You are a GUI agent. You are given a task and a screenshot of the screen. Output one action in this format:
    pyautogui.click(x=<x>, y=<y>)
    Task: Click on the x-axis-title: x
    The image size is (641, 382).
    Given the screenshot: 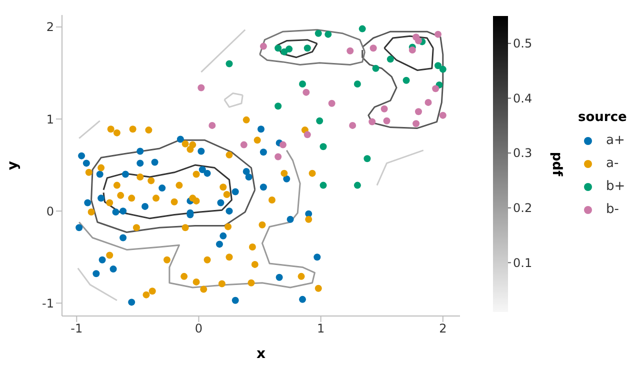 What is the action you would take?
    pyautogui.click(x=261, y=354)
    